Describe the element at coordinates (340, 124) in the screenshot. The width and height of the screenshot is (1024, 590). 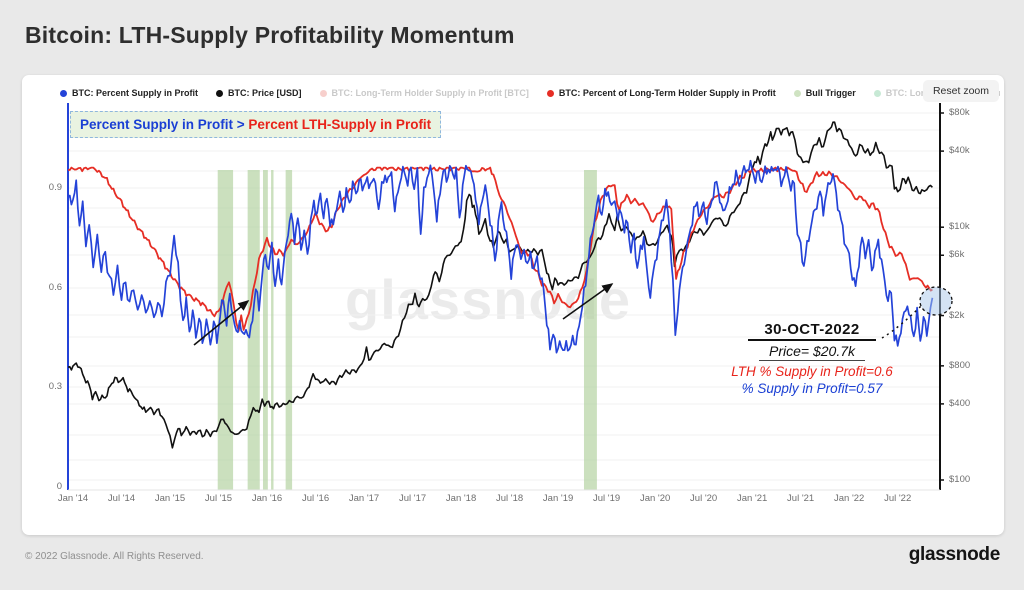
I see `condition-banner-right: Percent LTH-Supply in Profit` at that location.